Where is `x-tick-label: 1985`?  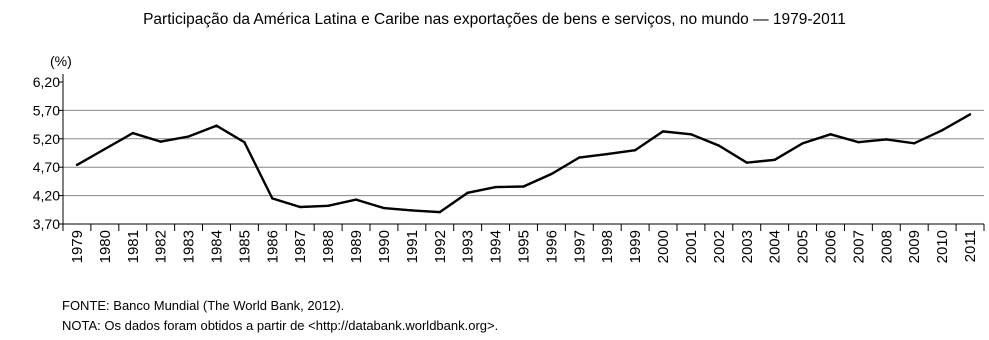 x-tick-label: 1985 is located at coordinates (244, 246).